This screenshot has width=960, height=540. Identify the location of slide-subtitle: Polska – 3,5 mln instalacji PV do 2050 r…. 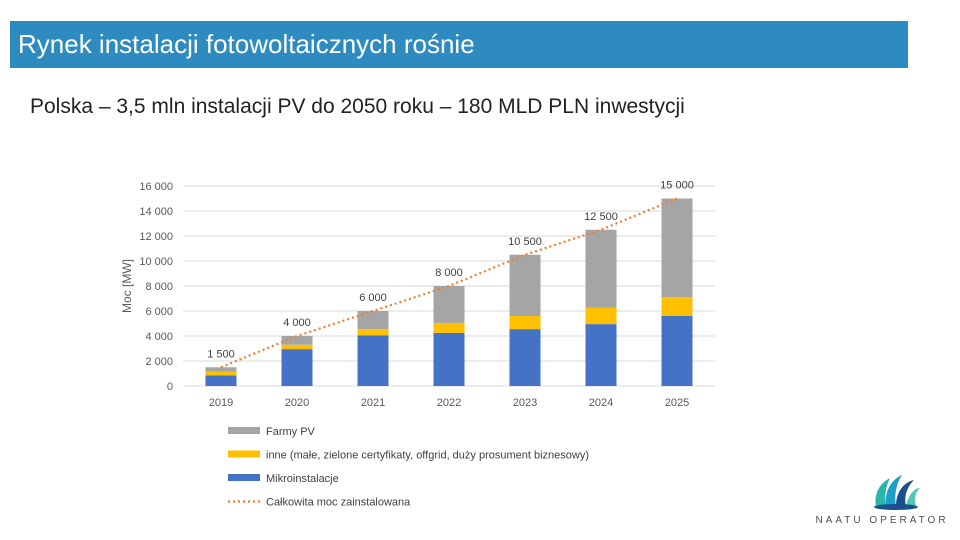
(357, 106).